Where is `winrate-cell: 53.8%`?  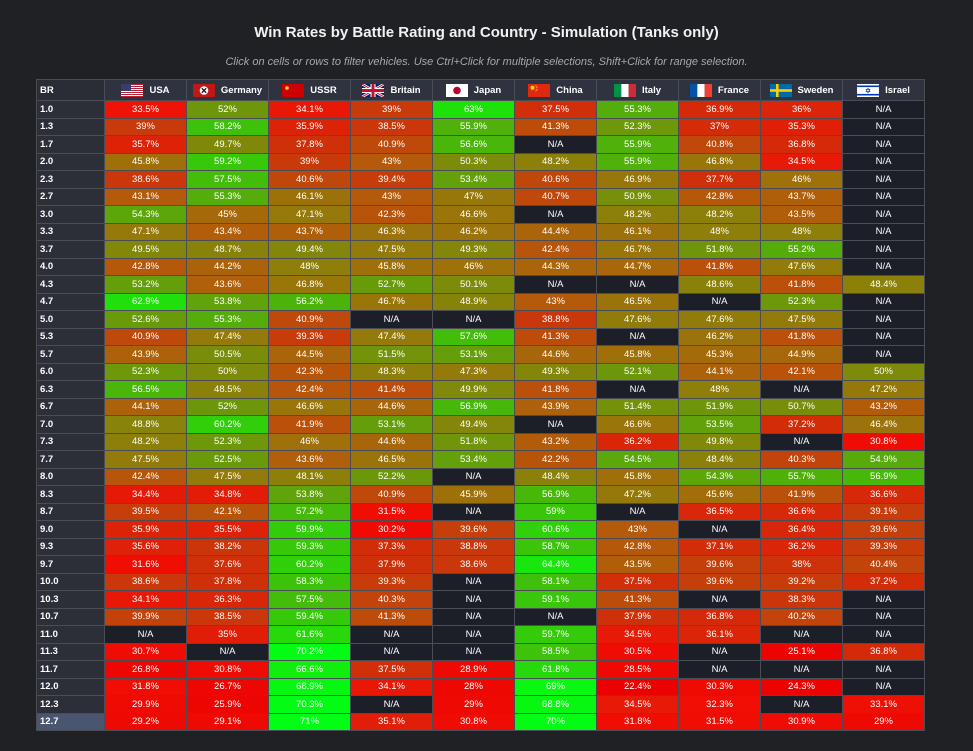
winrate-cell: 53.8% is located at coordinates (309, 494).